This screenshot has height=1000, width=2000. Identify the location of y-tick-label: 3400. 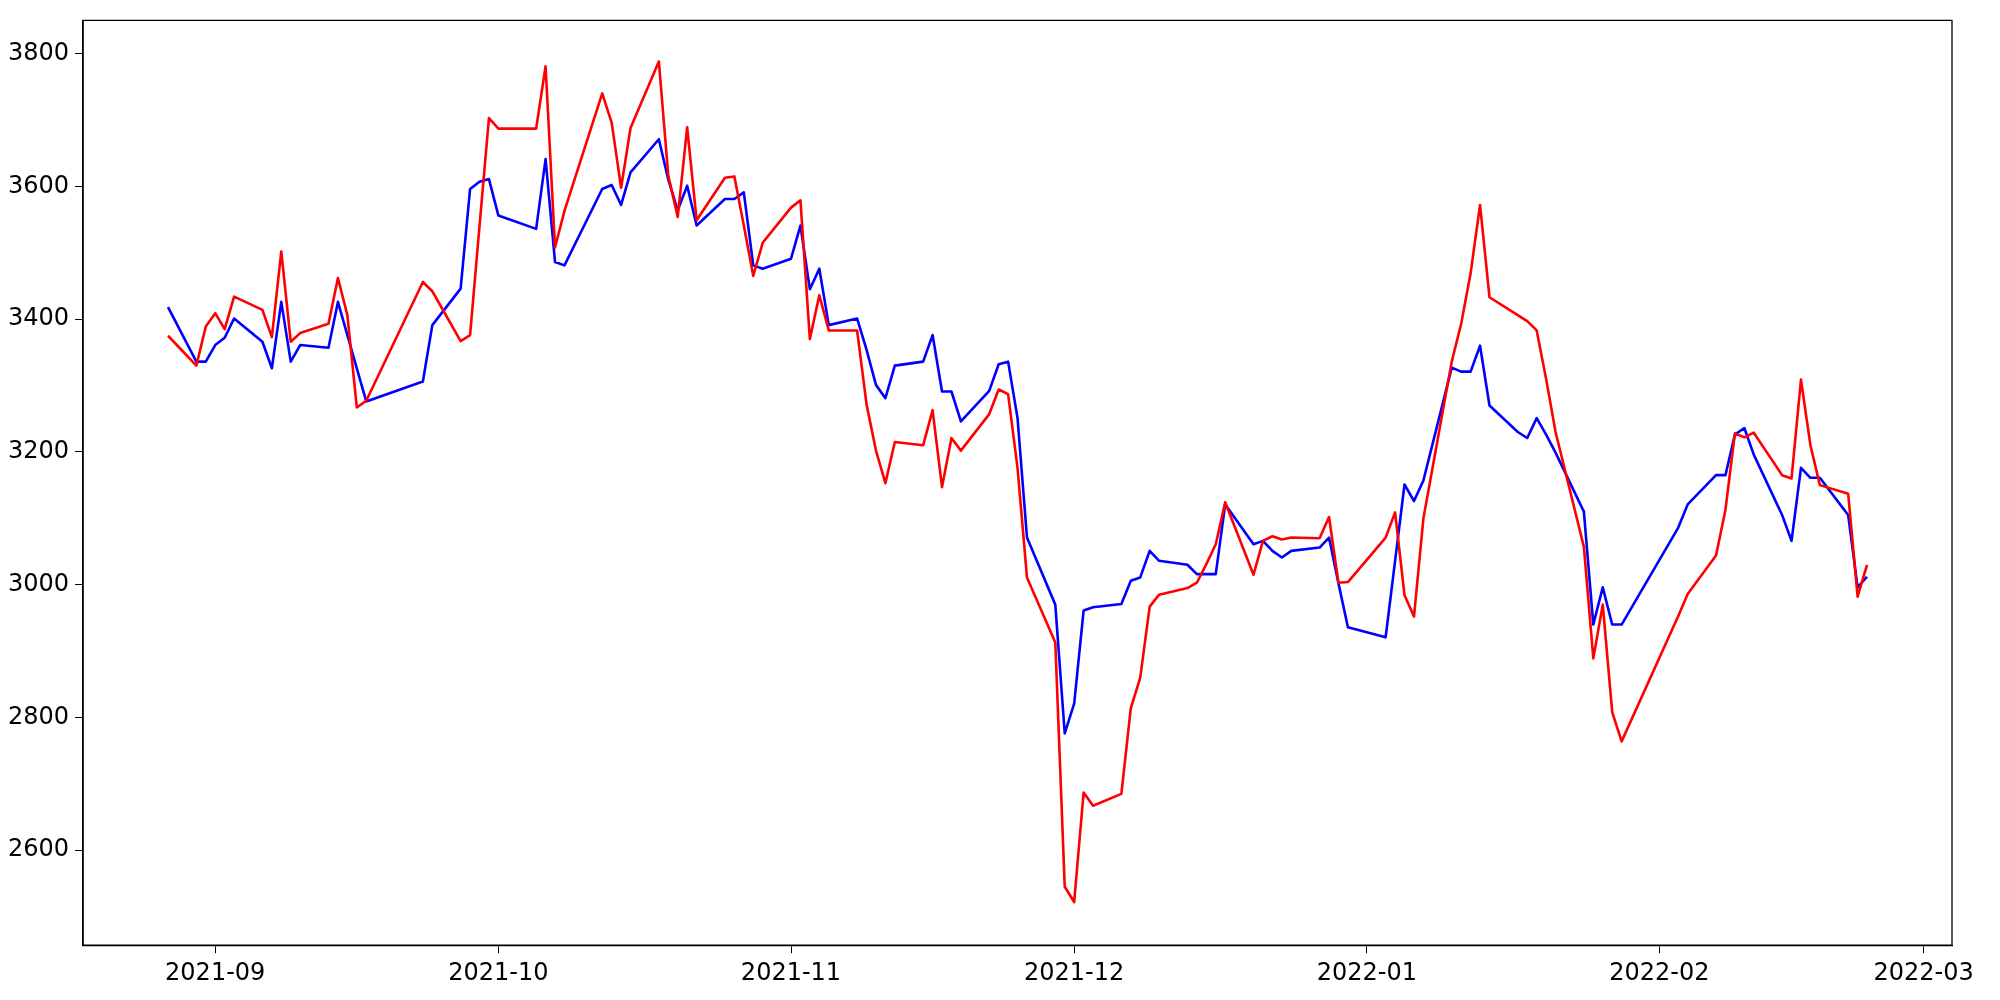
(39, 317).